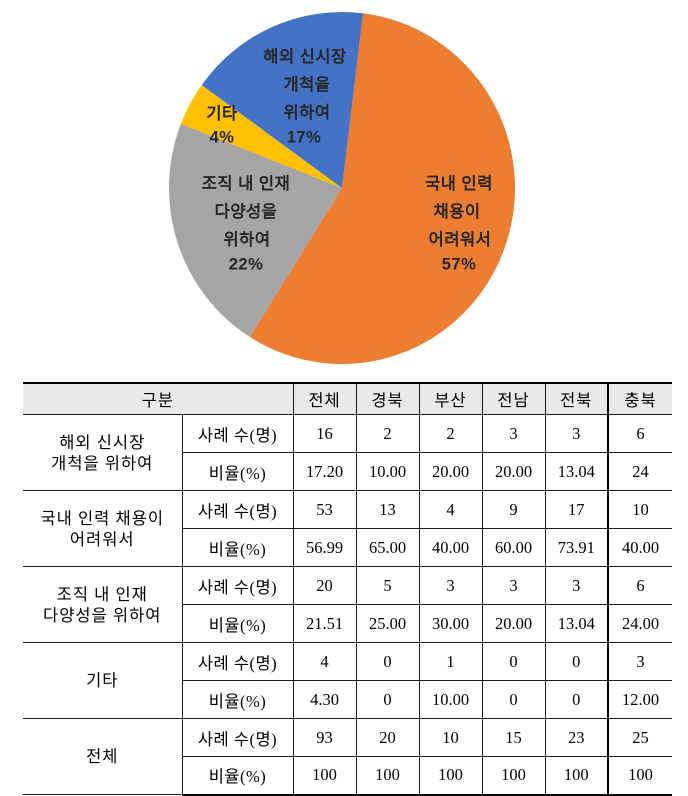 The height and width of the screenshot is (796, 688). Describe the element at coordinates (459, 264) in the screenshot. I see `pie-label-line: 57%` at that location.